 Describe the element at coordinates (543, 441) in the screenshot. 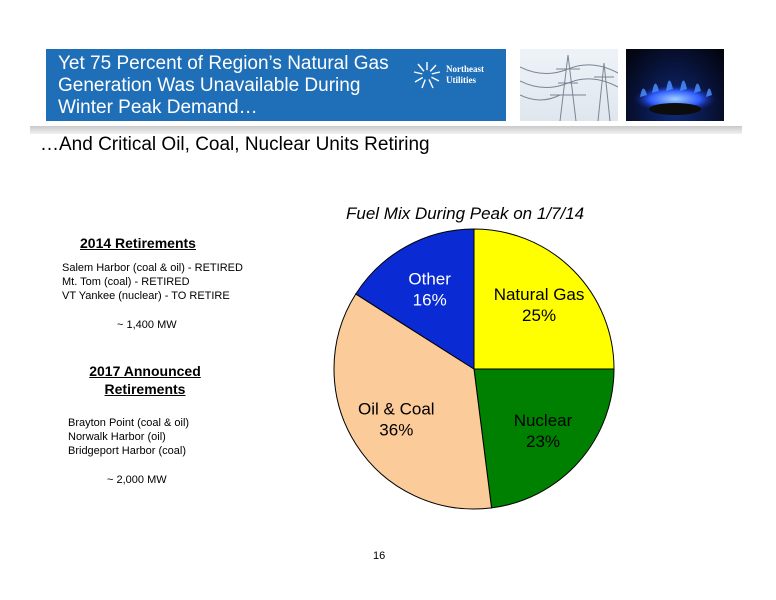

I see `slice-value-label: 23%` at that location.